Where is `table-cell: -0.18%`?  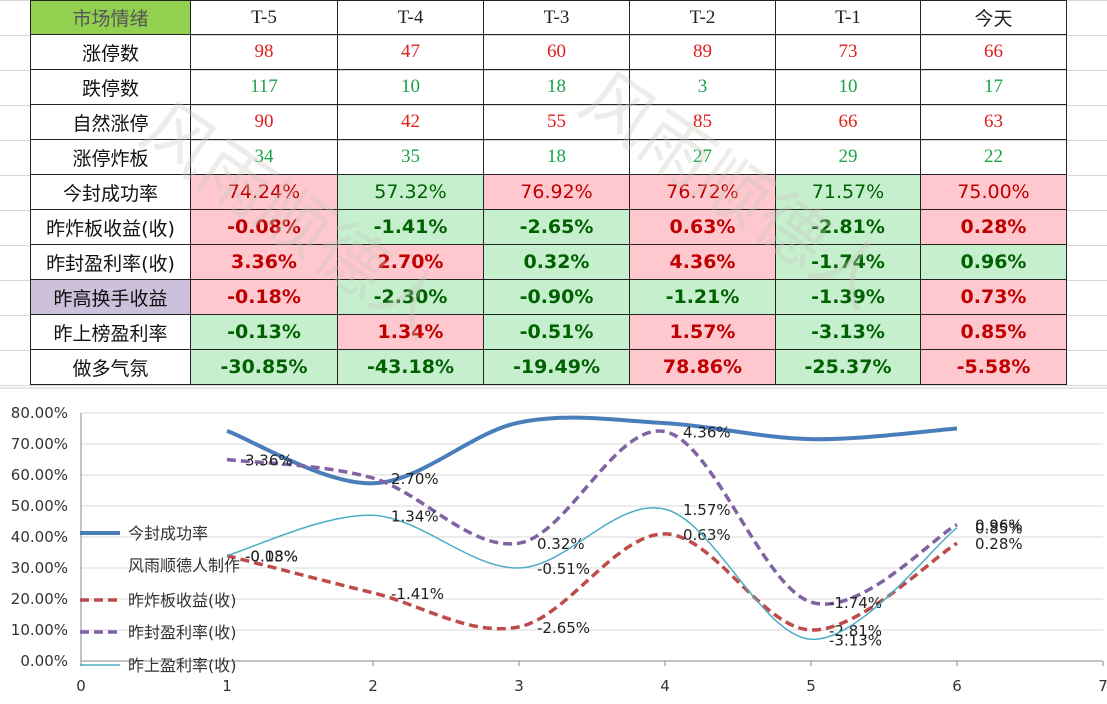 table-cell: -0.18% is located at coordinates (264, 297).